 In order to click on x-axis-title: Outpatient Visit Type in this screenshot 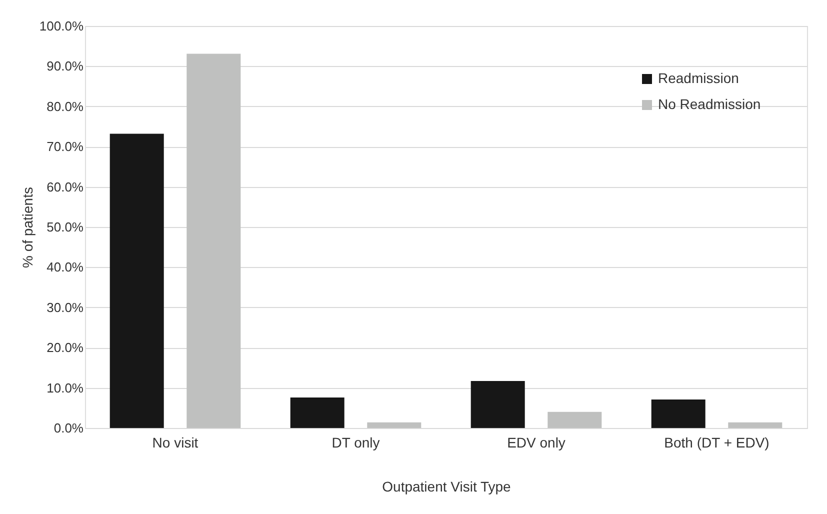, I will do `click(447, 486)`.